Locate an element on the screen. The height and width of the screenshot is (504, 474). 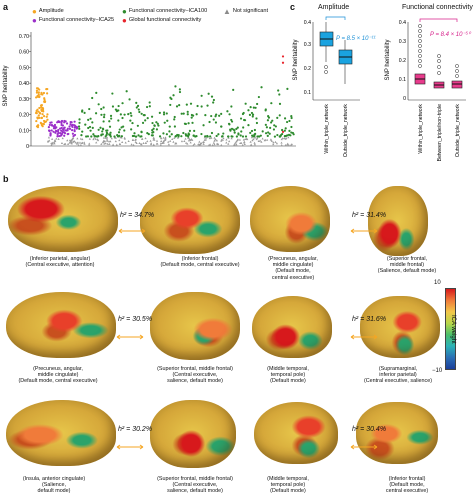
colorbar-title: ICA weight is located at coordinates (453, 329).